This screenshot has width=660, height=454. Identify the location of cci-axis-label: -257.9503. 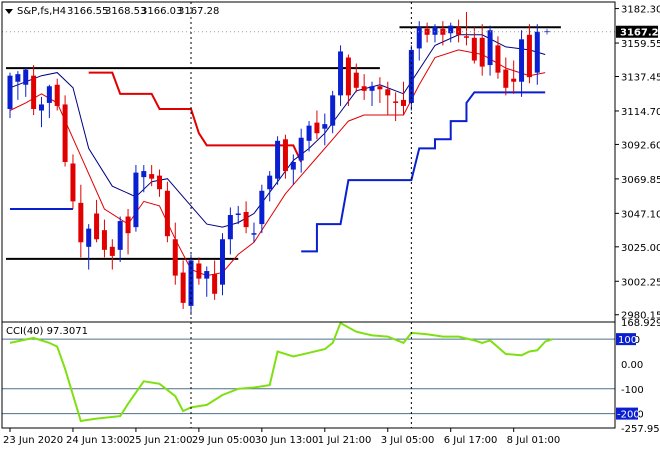
(640, 429).